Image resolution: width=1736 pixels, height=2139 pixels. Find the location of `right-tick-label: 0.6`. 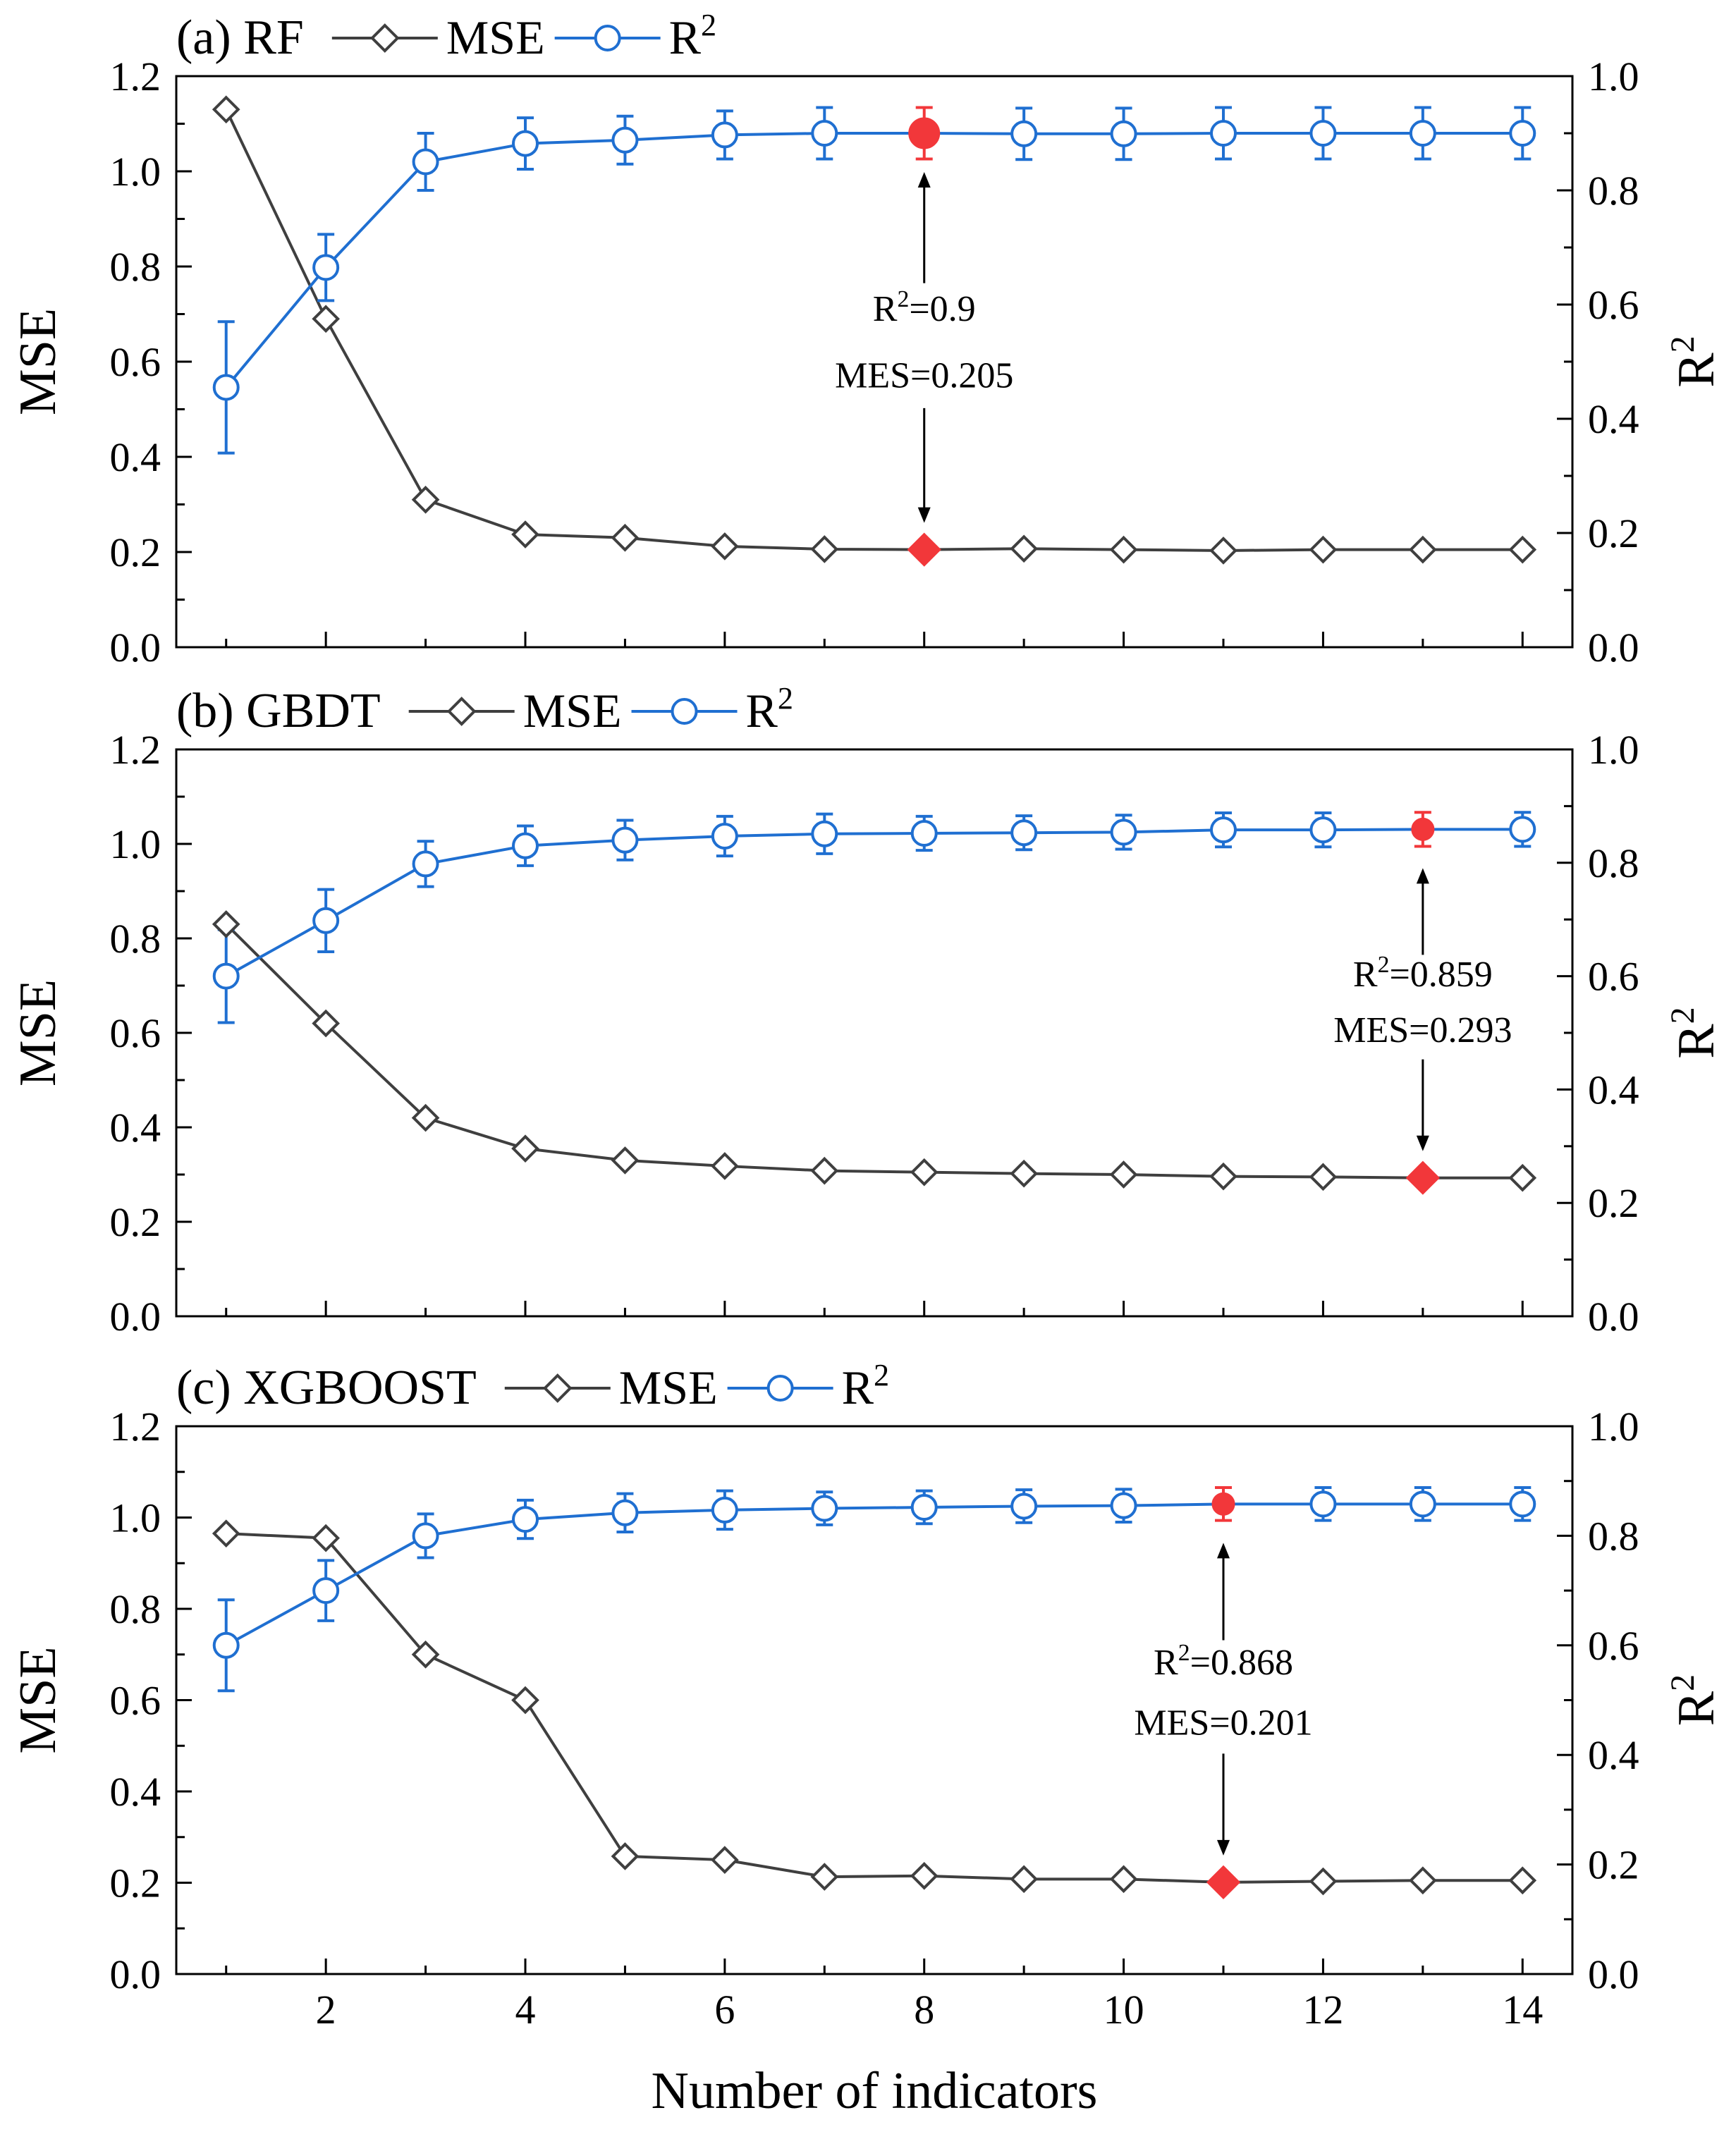

right-tick-label: 0.6 is located at coordinates (1614, 1646).